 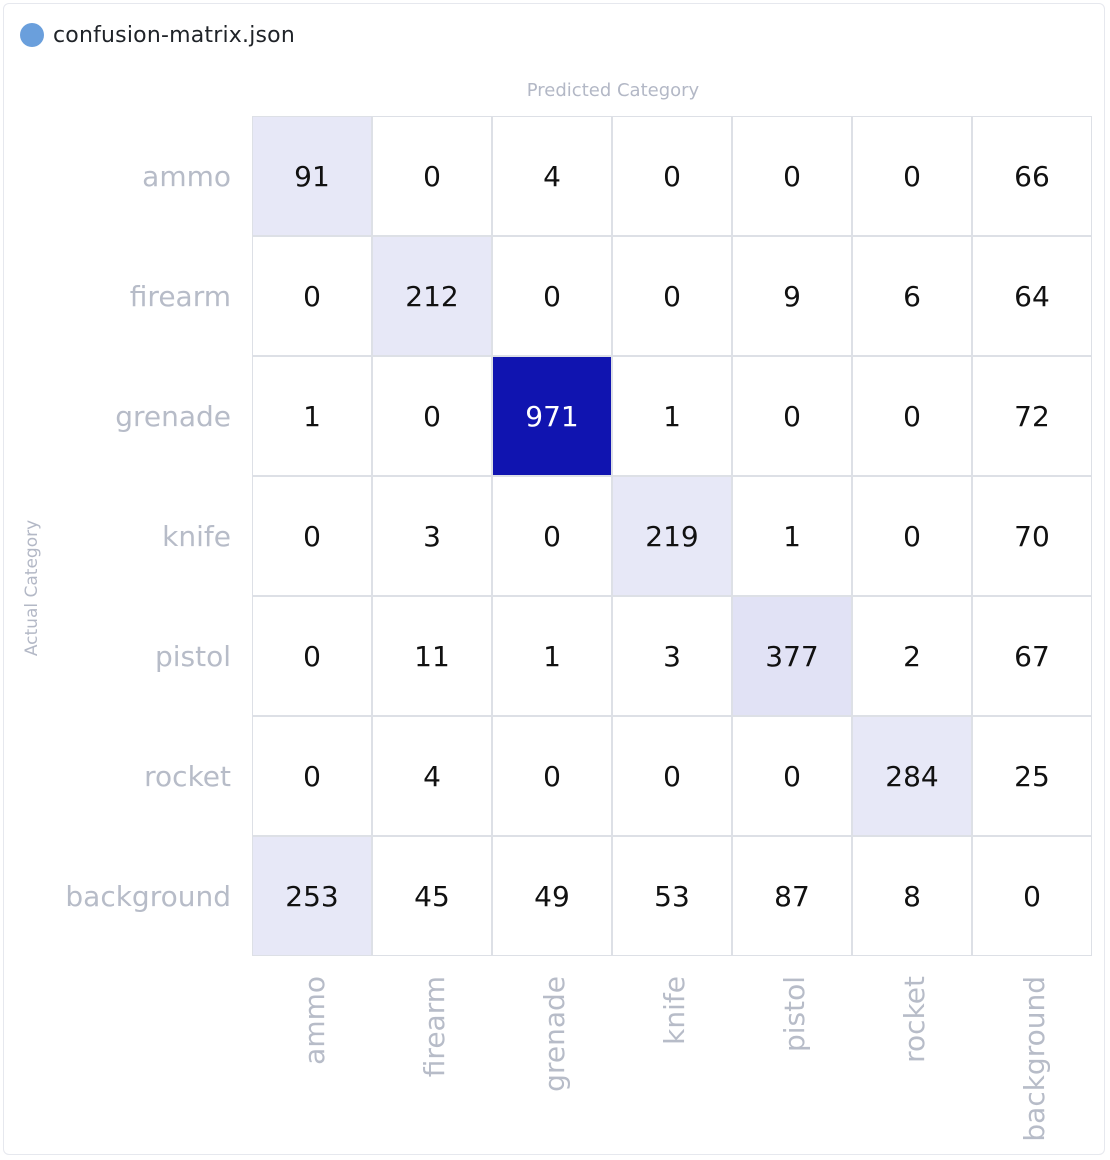 I want to click on heatmap-cell: 253, so click(x=312, y=896).